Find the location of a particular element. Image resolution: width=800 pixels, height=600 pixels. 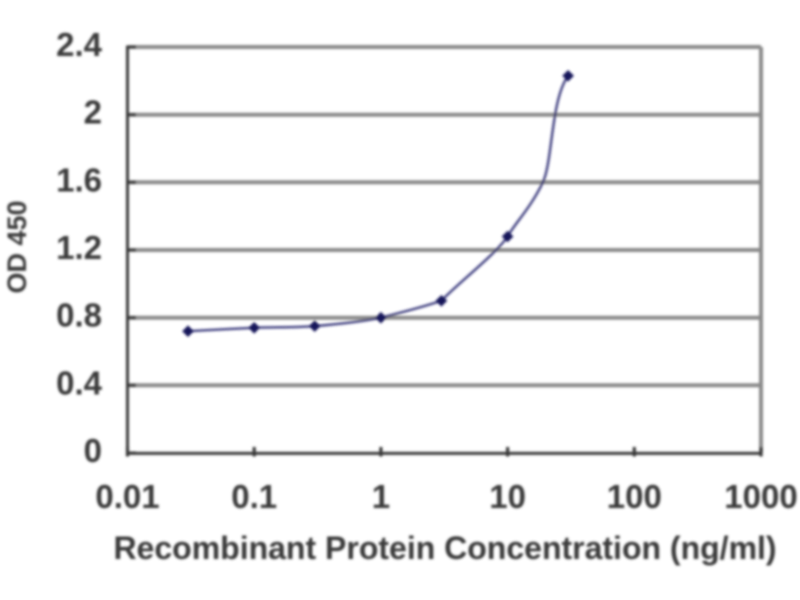

svg-text: 0.4 is located at coordinates (79, 382).